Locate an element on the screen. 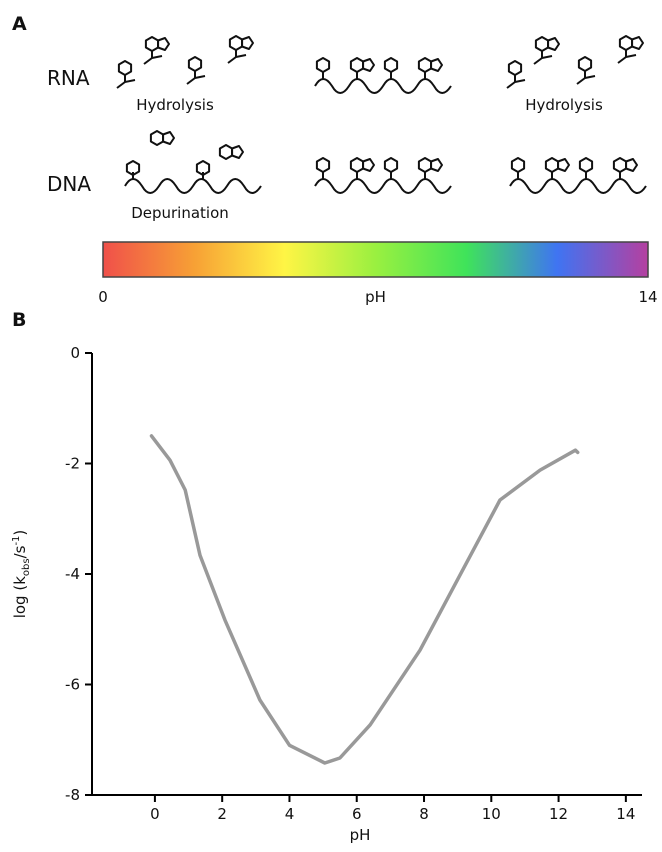  y-tick-label: -2 is located at coordinates (72, 464).